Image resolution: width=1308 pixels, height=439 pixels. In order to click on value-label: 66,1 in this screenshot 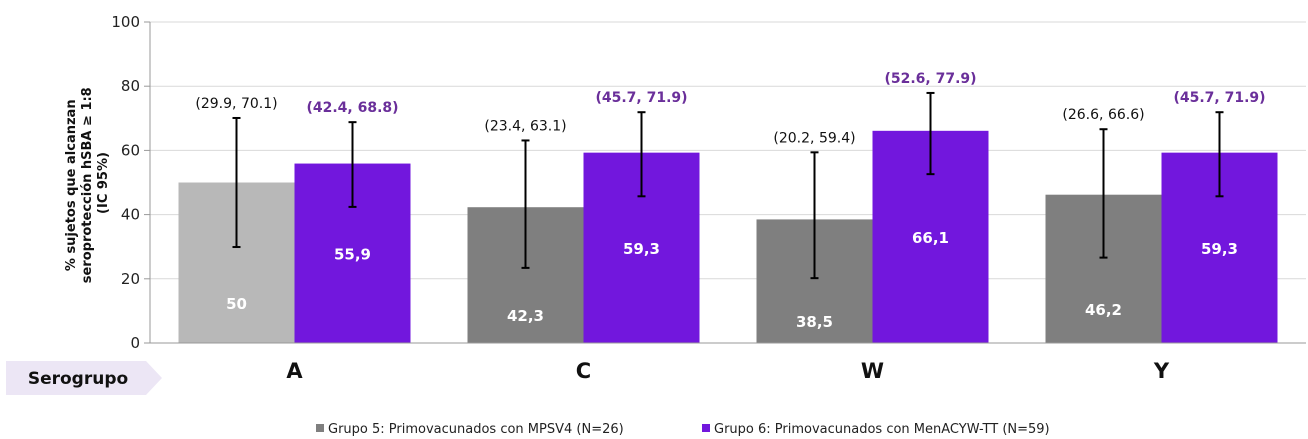, I will do `click(930, 238)`.